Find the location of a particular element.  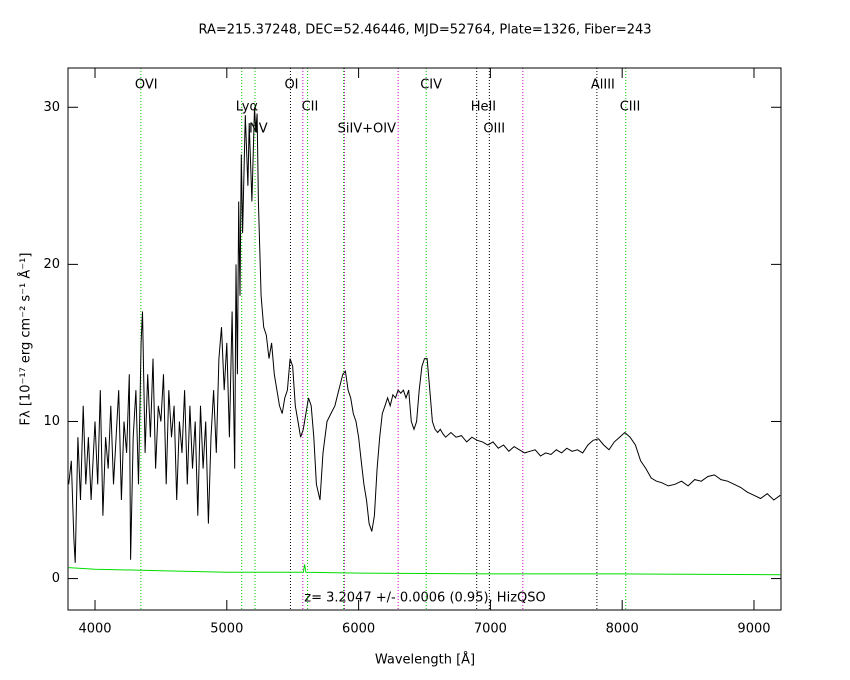

line-label: CIII is located at coordinates (630, 107).